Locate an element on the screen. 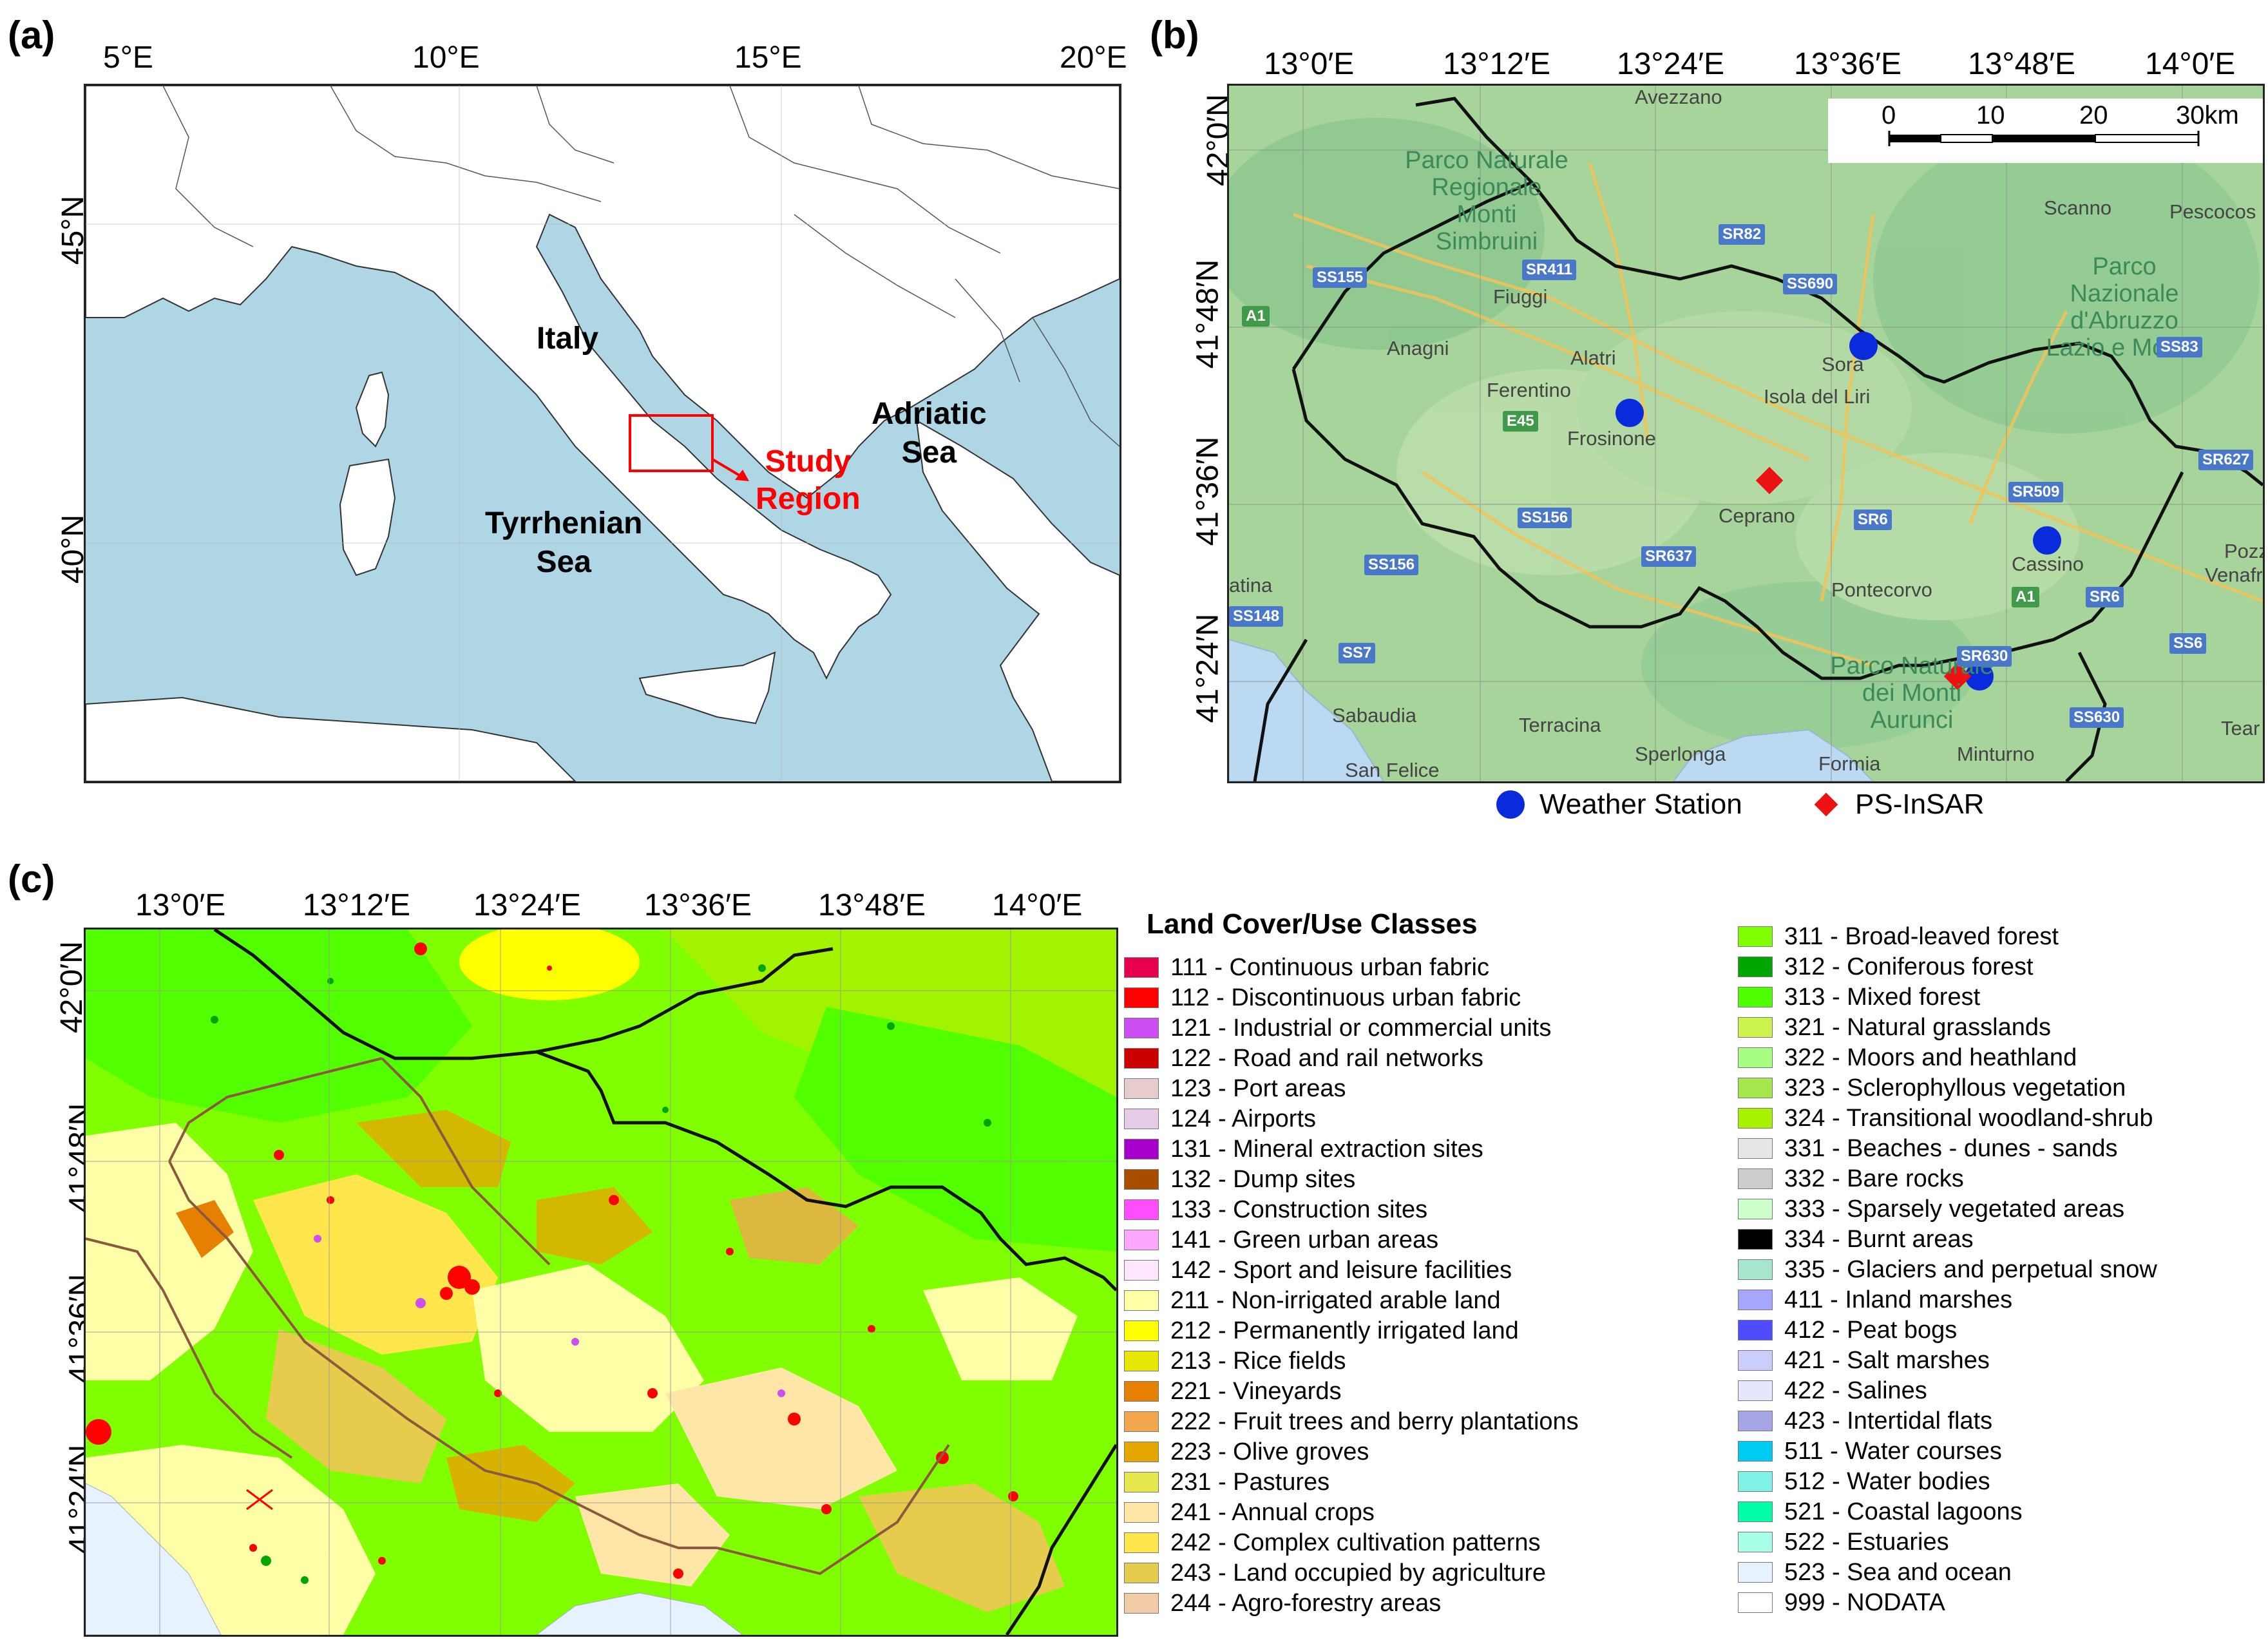 This screenshot has height=1649, width=2268. legend-label: 331 - Beaches - dunes - sands is located at coordinates (1951, 1148).